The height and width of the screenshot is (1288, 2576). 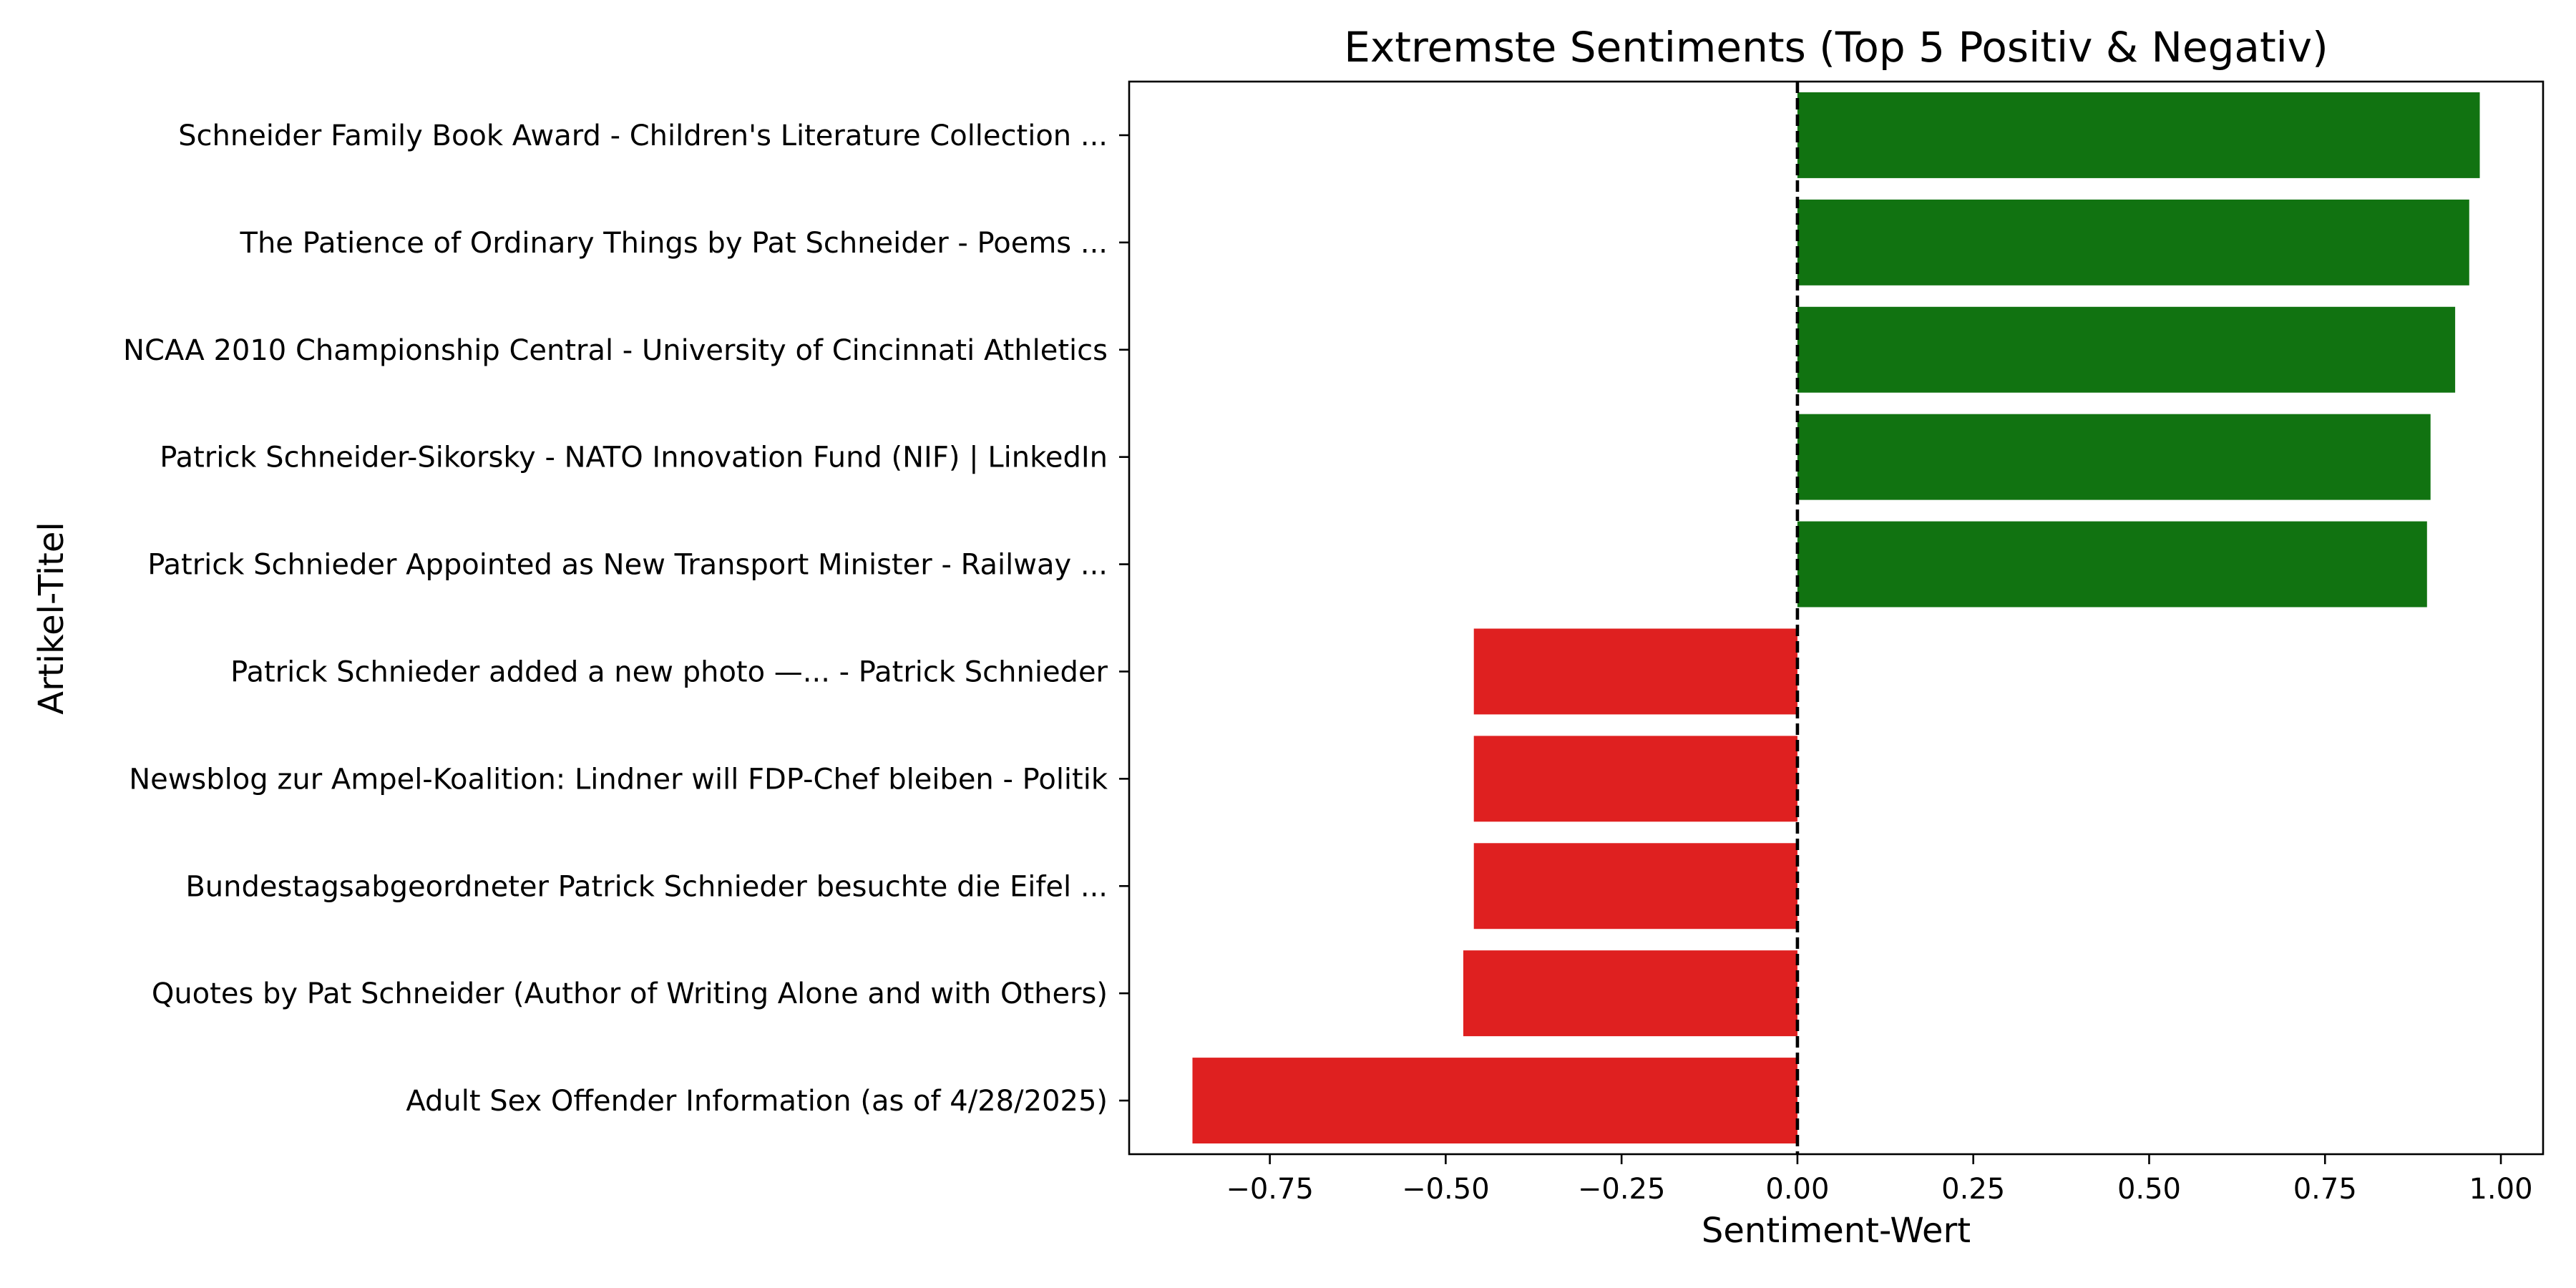 What do you see at coordinates (51, 618) in the screenshot?
I see `y-axis-label: Artikel-Titel` at bounding box center [51, 618].